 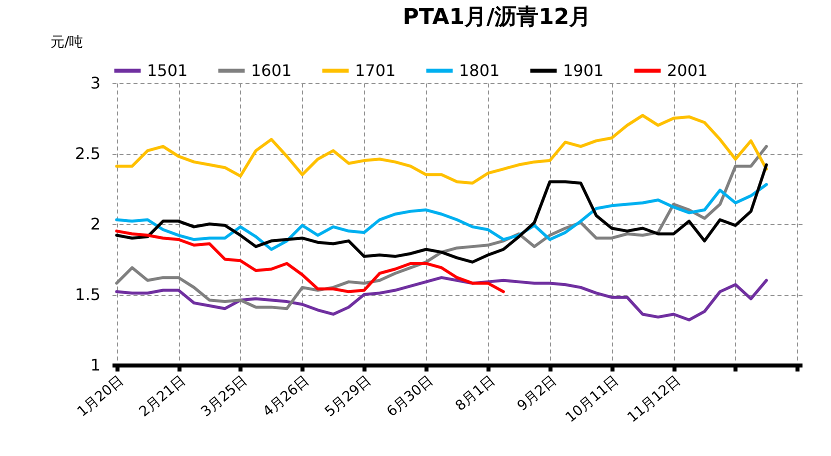 I want to click on x-tick-label: 2月21日, so click(x=162, y=396).